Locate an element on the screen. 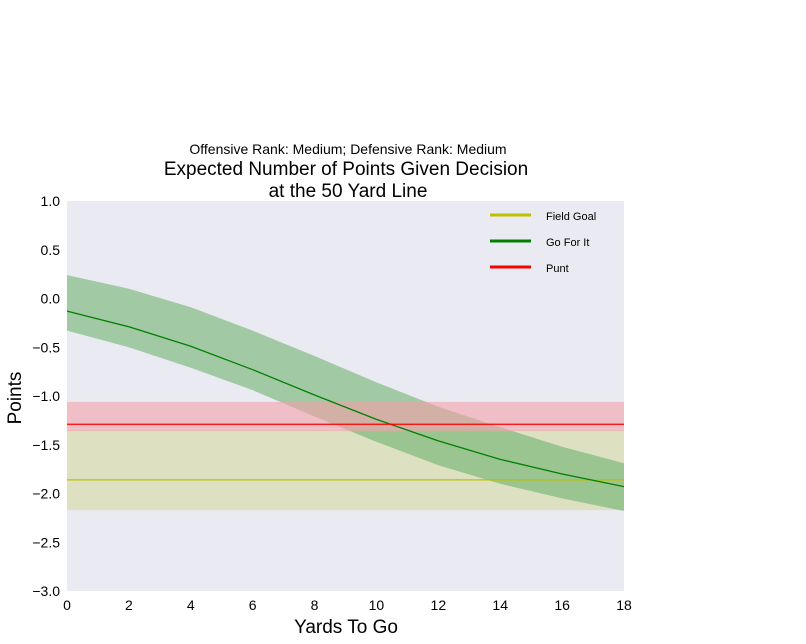 The width and height of the screenshot is (806, 644). punt-confidence-band is located at coordinates (345, 416).